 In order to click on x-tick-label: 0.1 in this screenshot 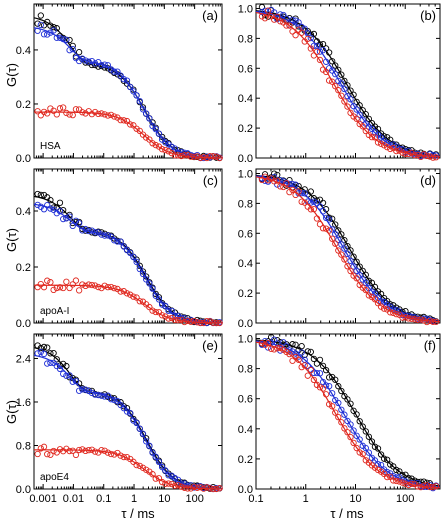, I will do `click(103, 499)`.